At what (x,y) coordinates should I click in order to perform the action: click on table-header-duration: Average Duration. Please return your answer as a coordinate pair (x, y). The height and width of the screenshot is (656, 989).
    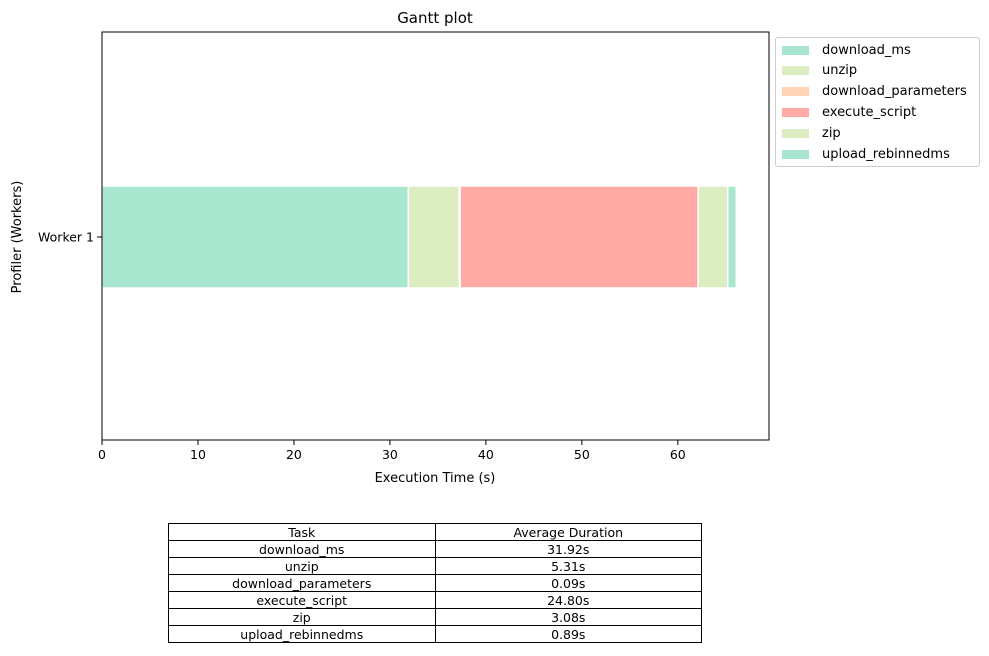
    Looking at the image, I should click on (568, 532).